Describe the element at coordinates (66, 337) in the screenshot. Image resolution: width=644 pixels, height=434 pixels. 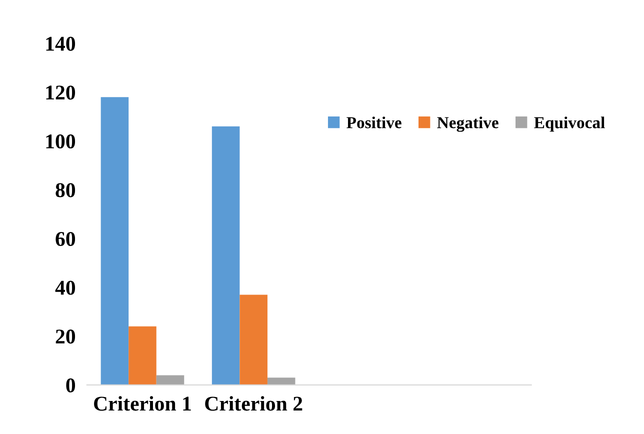
I see `y-tick-label: 20` at that location.